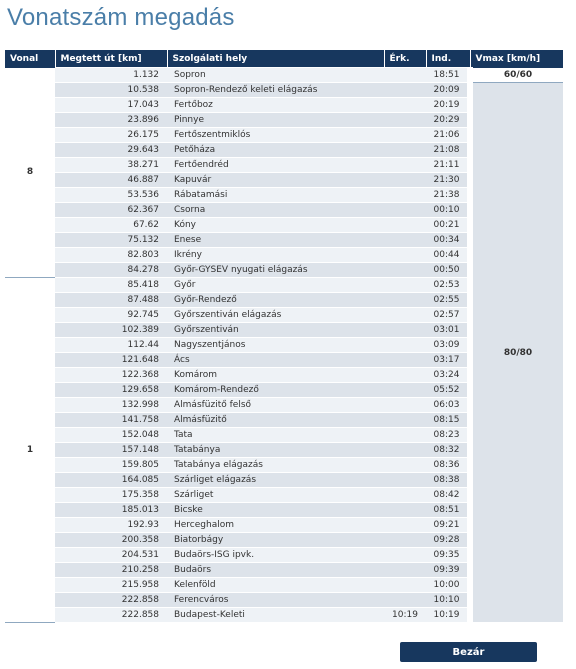  I want to click on arrival-cell: 10:19, so click(405, 614).